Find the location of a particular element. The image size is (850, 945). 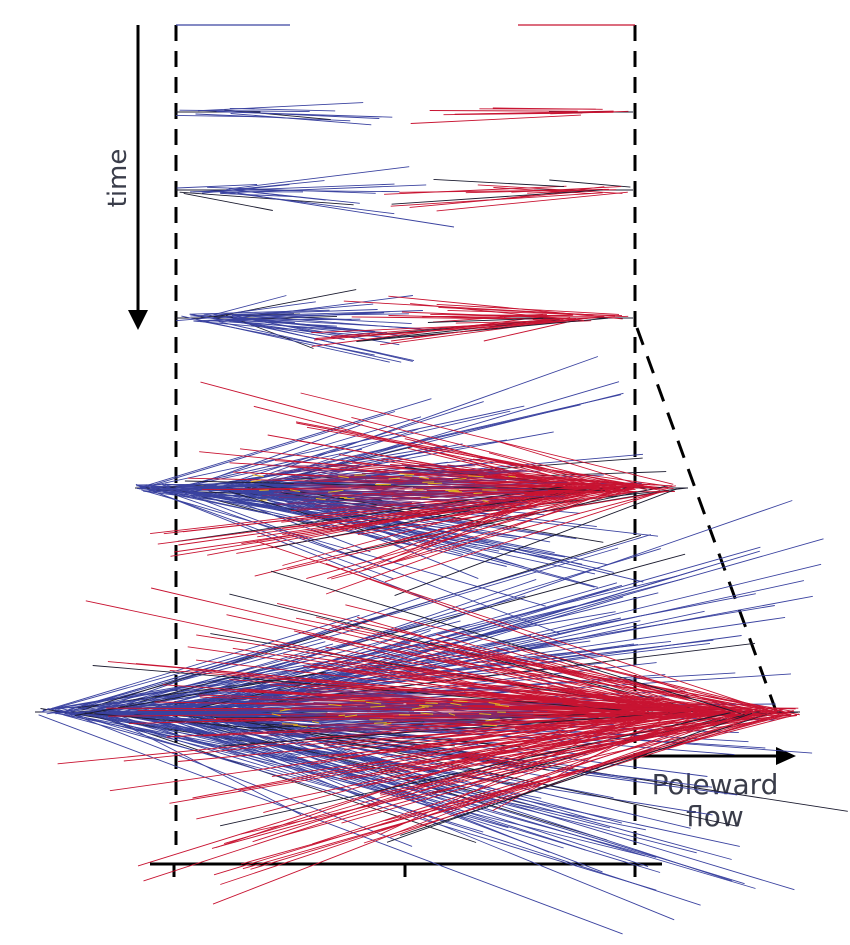

stage-3-cluster is located at coordinates (404, 326).